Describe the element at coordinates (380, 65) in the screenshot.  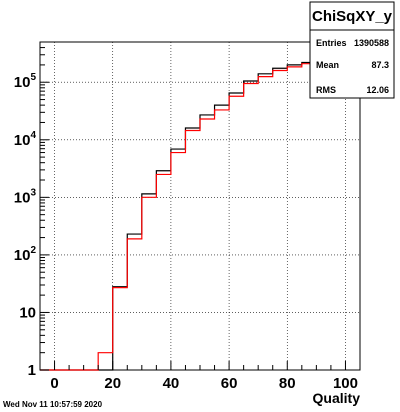
I see `stats-mean-value: 87.3` at that location.